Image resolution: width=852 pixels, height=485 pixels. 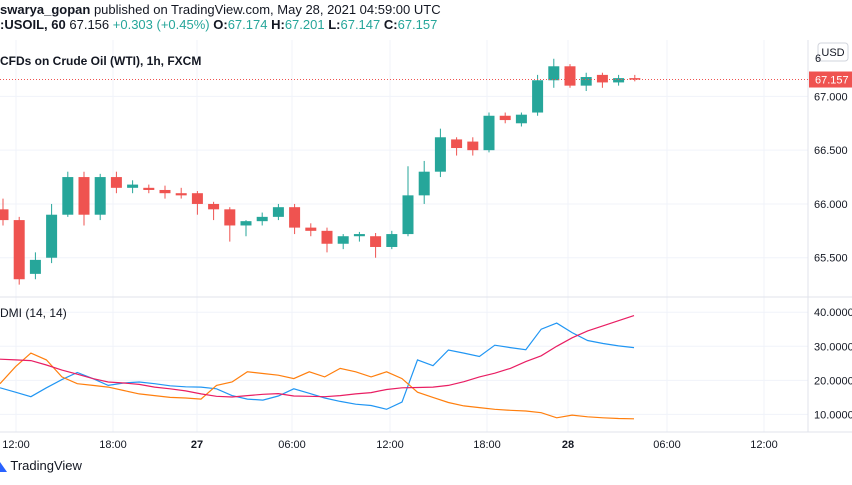 I want to click on adx-line, so click(x=317, y=356).